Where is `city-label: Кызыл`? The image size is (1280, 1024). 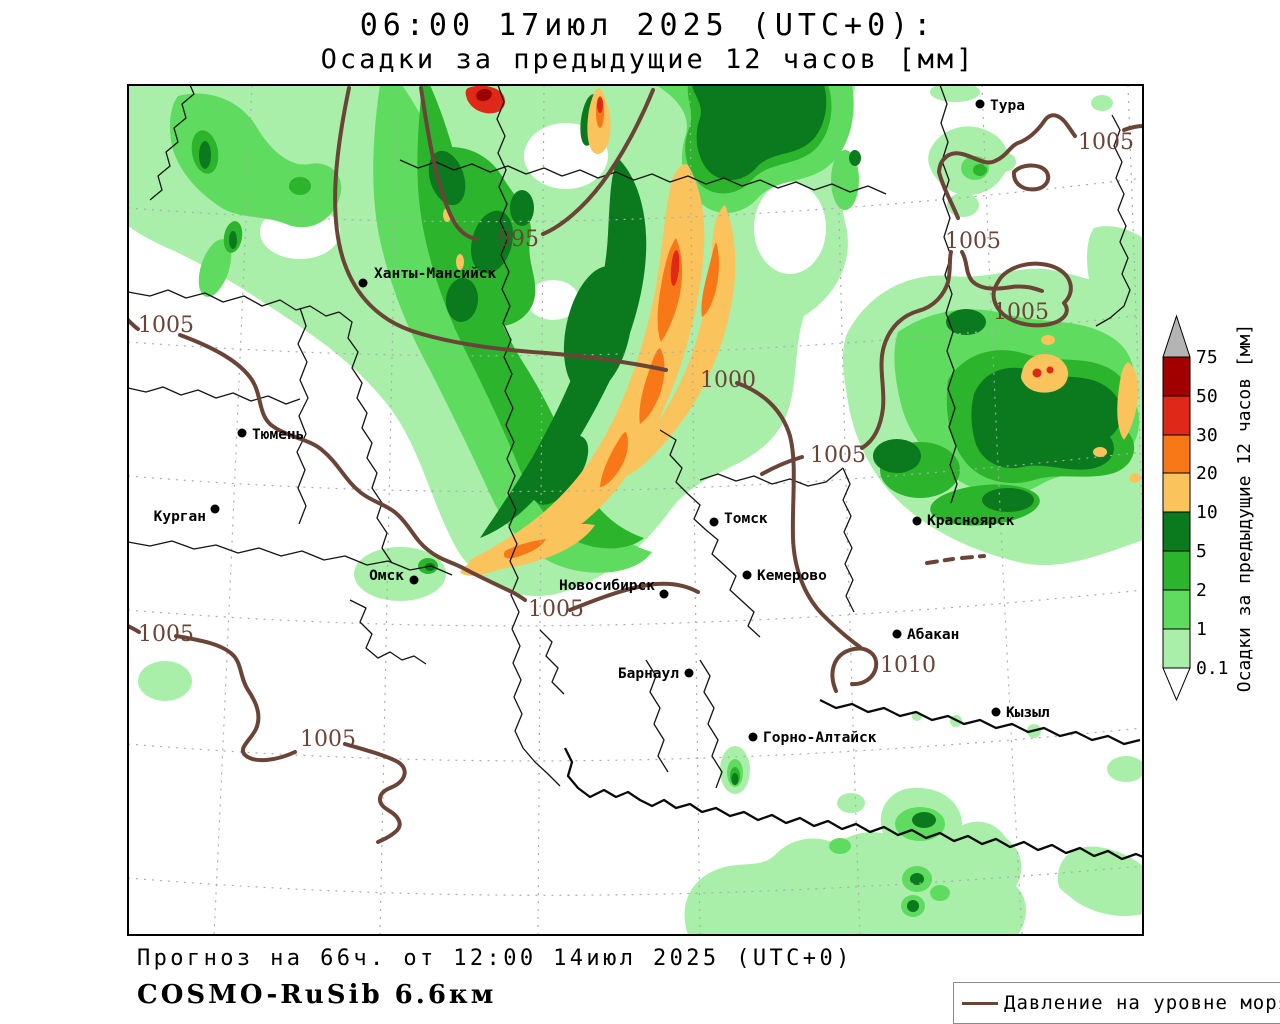
city-label: Кызыл is located at coordinates (1028, 713).